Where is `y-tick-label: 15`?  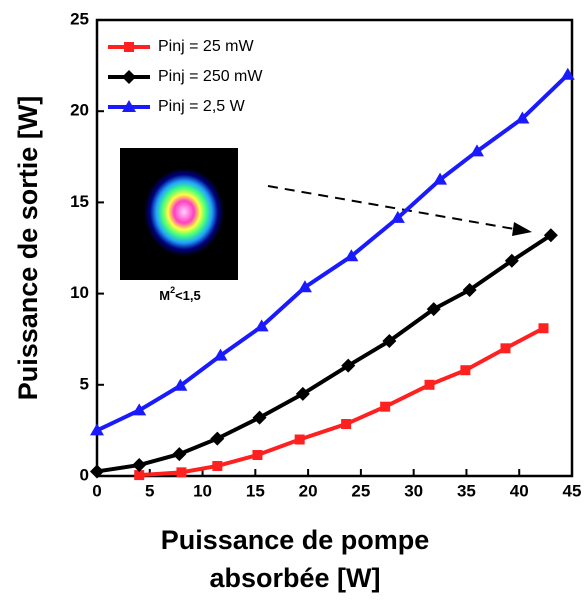
y-tick-label: 15 is located at coordinates (79, 201).